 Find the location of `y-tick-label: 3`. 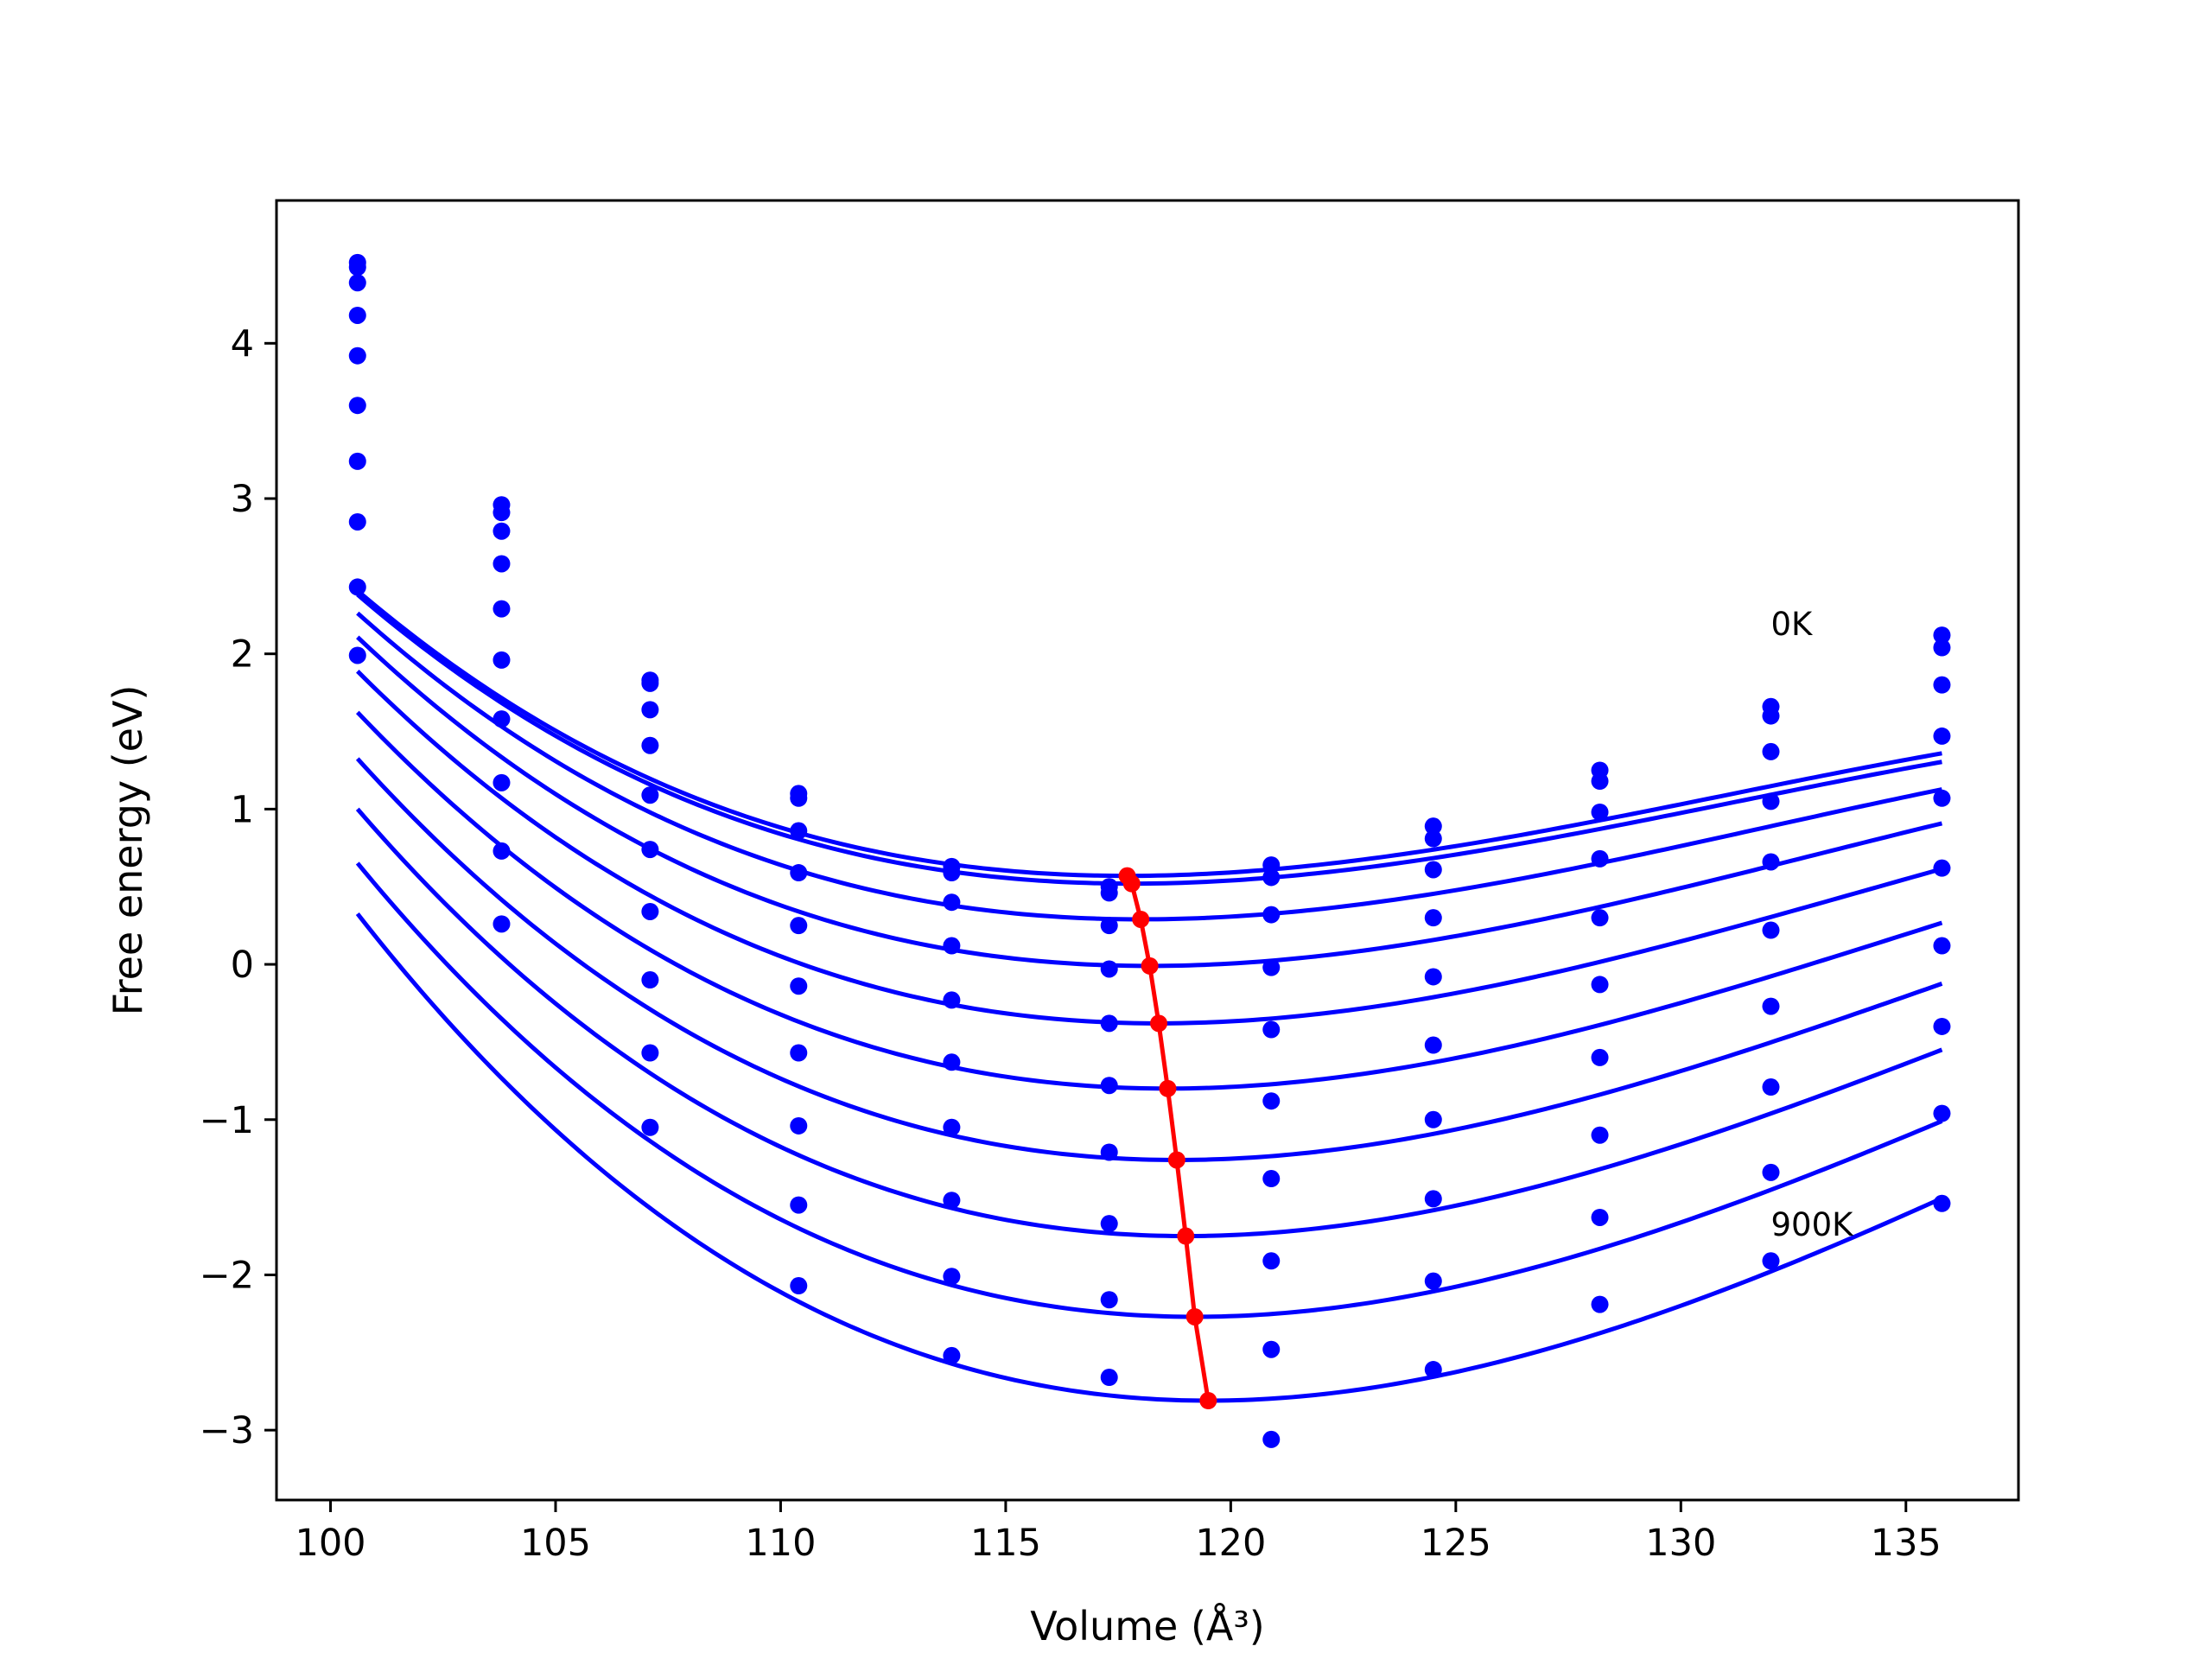

y-tick-label: 3 is located at coordinates (242, 500).